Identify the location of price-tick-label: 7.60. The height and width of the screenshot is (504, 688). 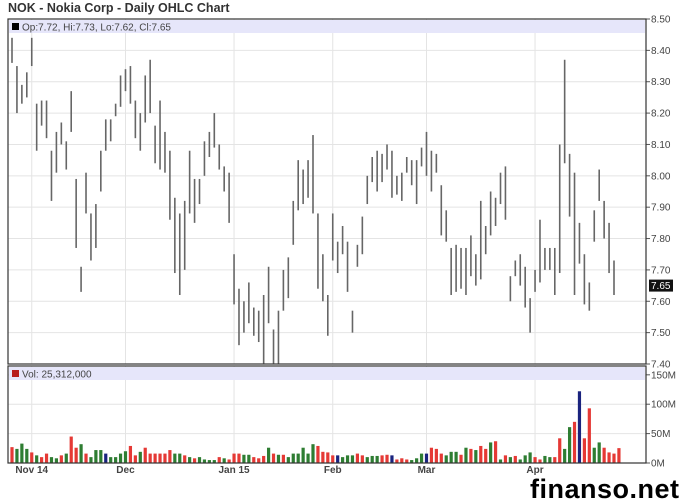
(661, 302).